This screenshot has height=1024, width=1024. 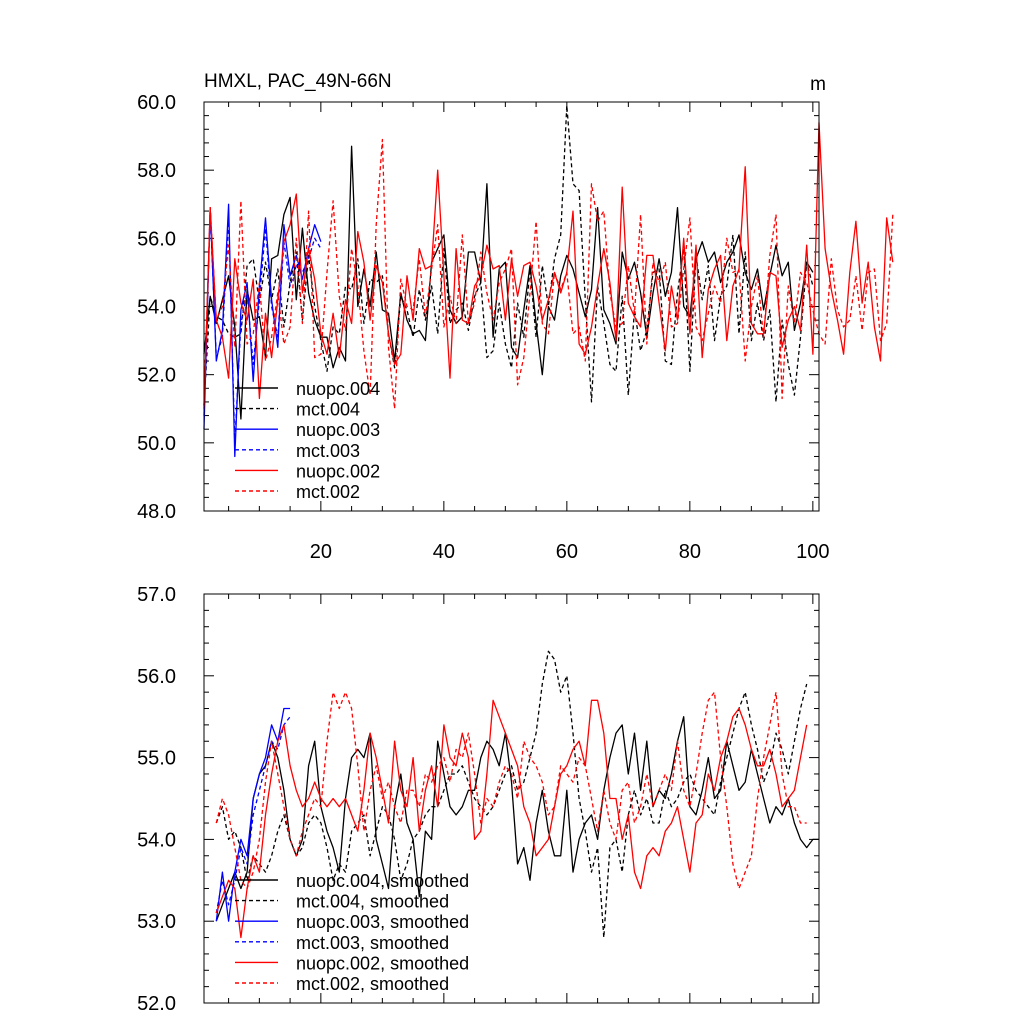 What do you see at coordinates (328, 451) in the screenshot?
I see `legend-label-mct-003: mct.003` at bounding box center [328, 451].